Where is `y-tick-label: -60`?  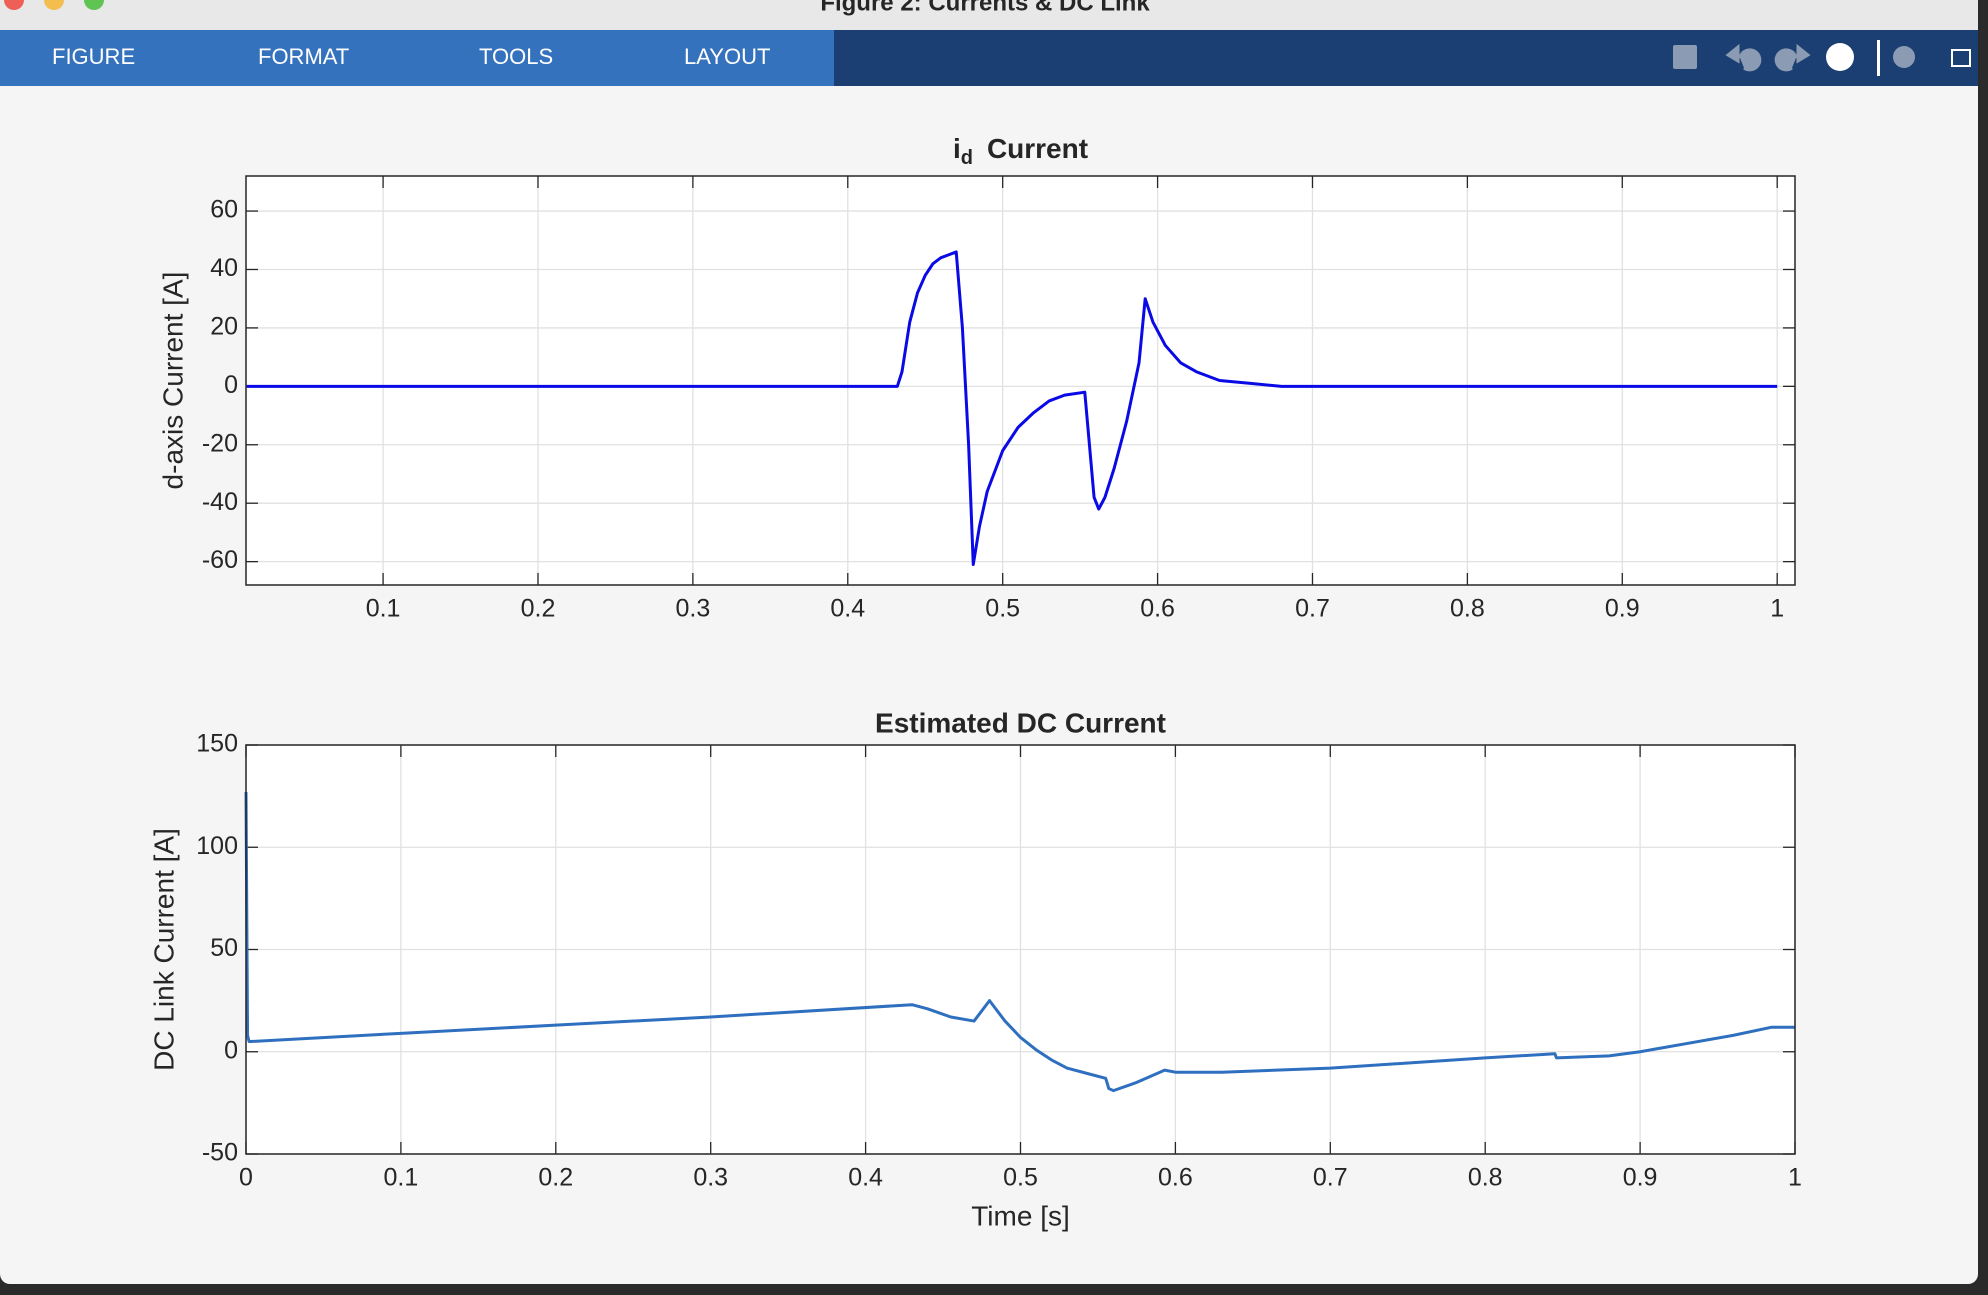
y-tick-label: -60 is located at coordinates (220, 560).